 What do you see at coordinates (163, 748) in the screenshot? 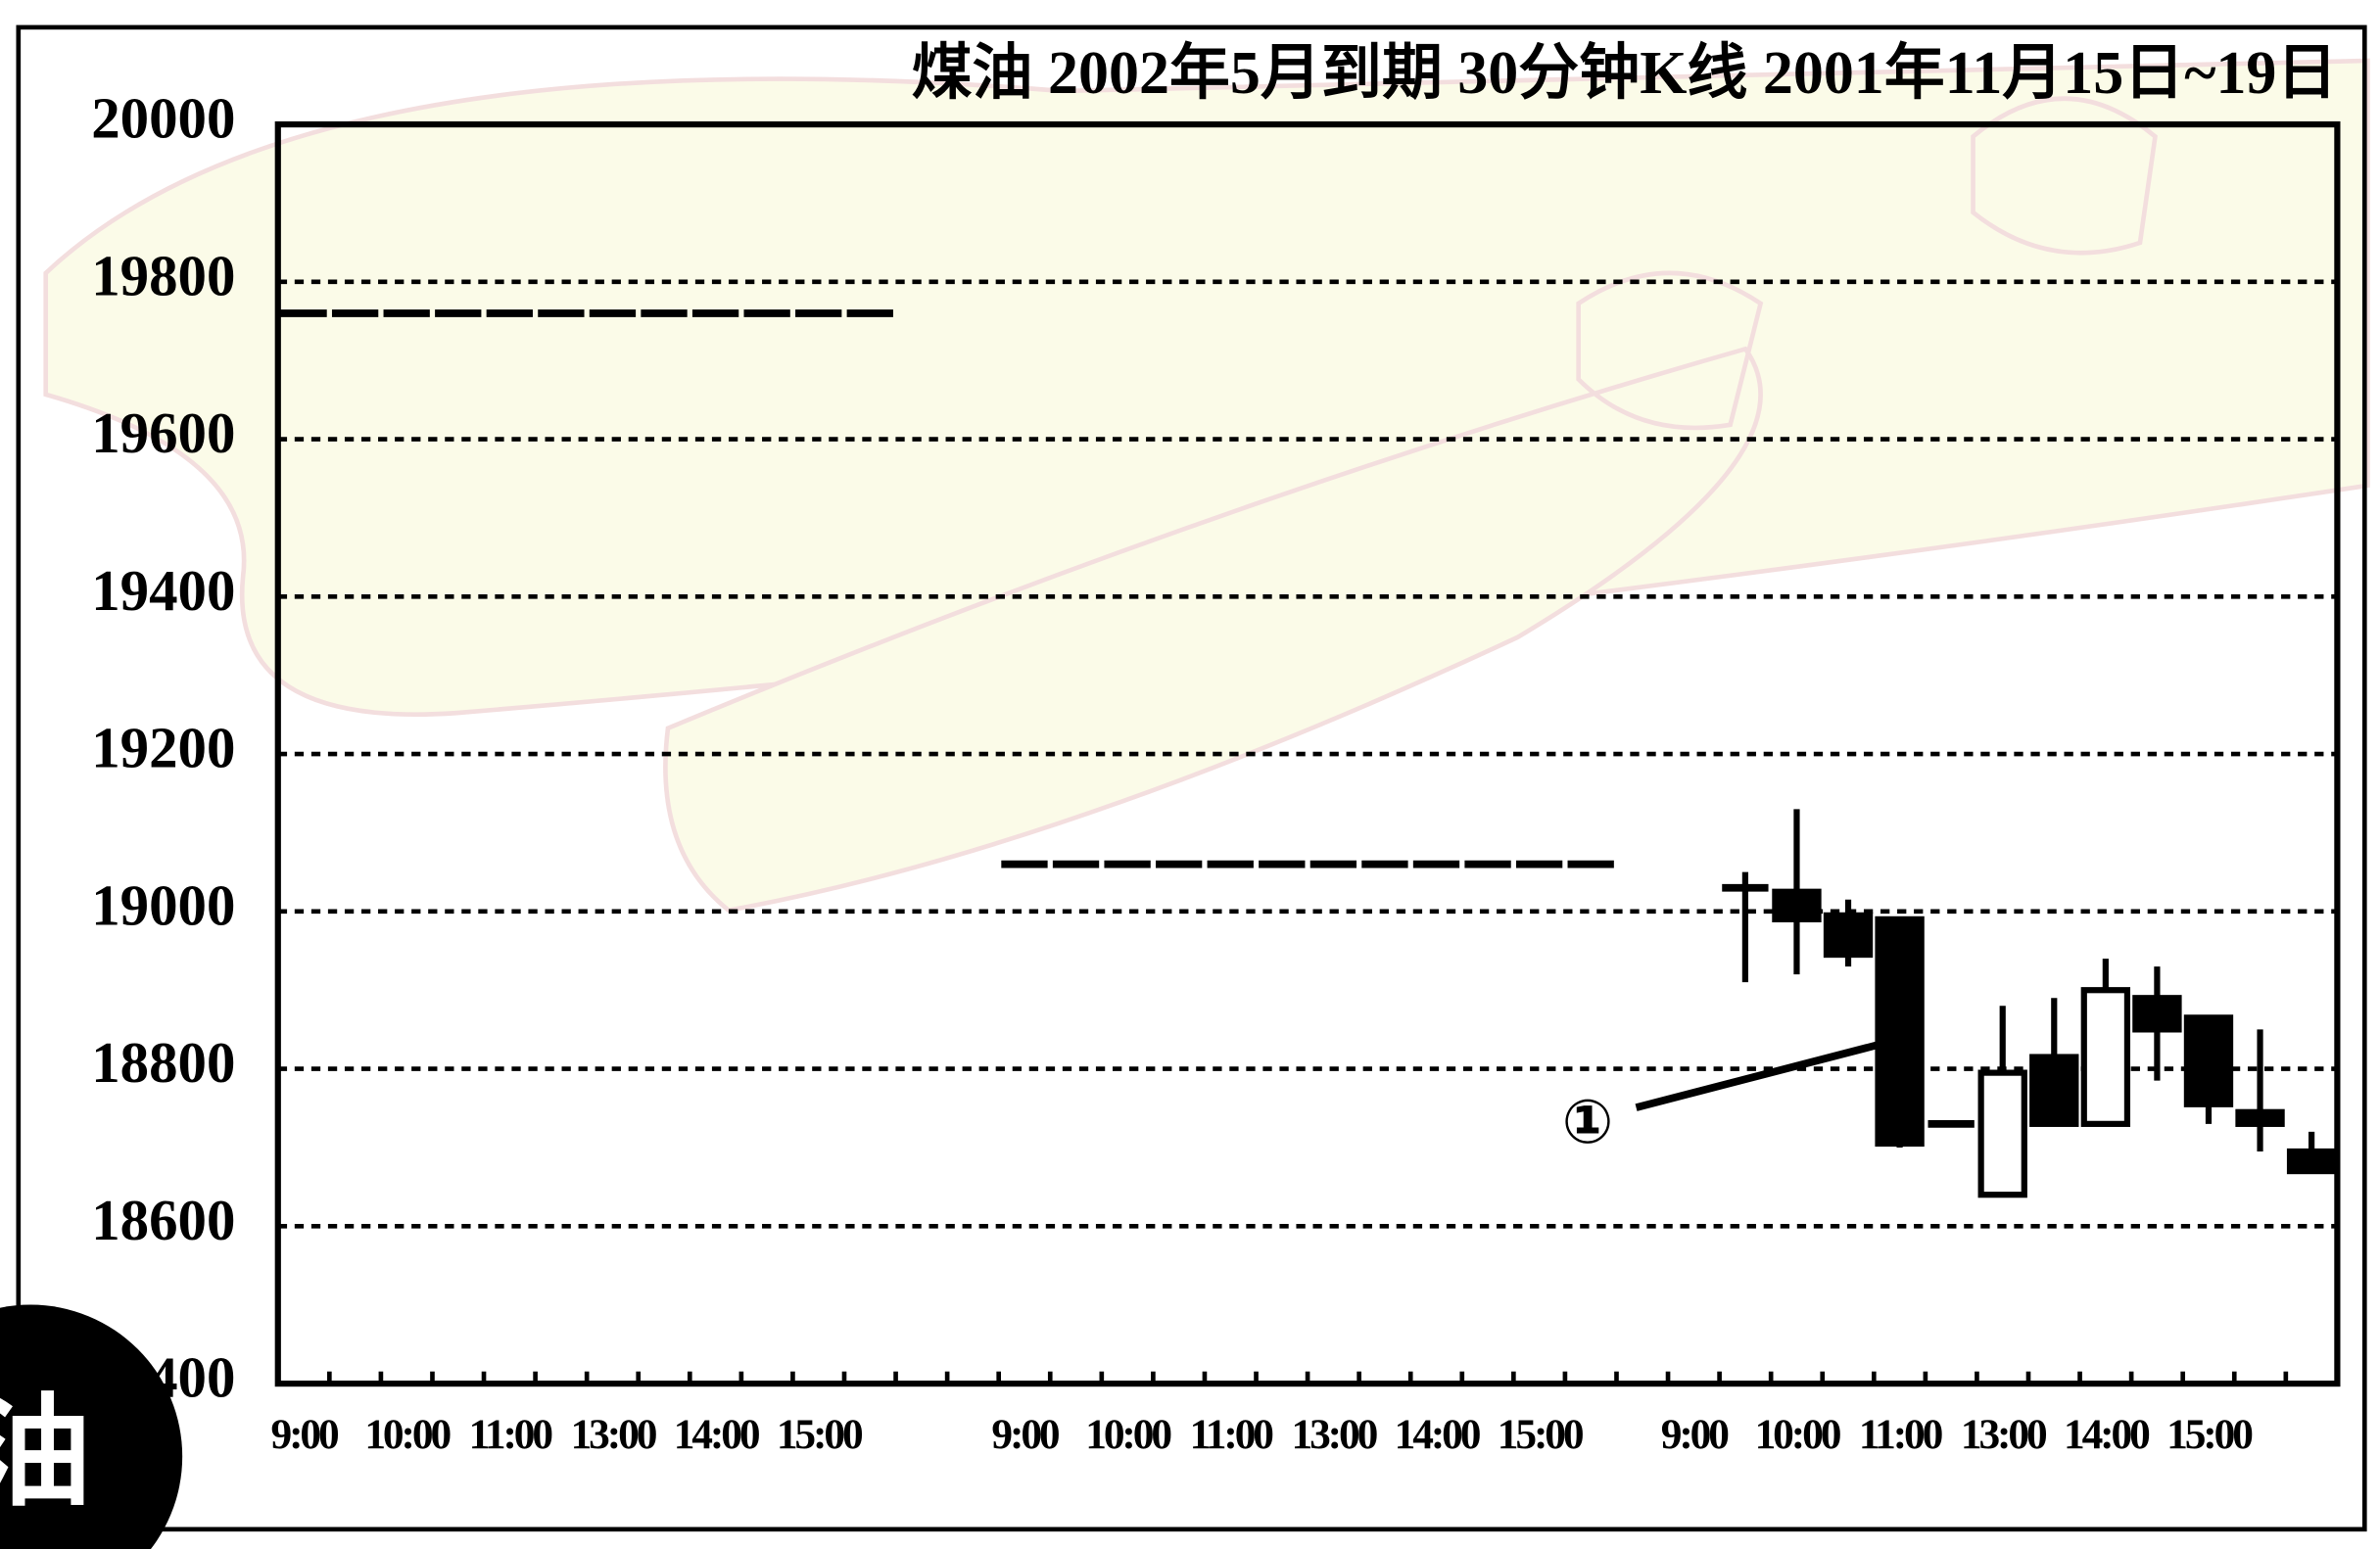
I see `y-tick-label: 19200` at bounding box center [163, 748].